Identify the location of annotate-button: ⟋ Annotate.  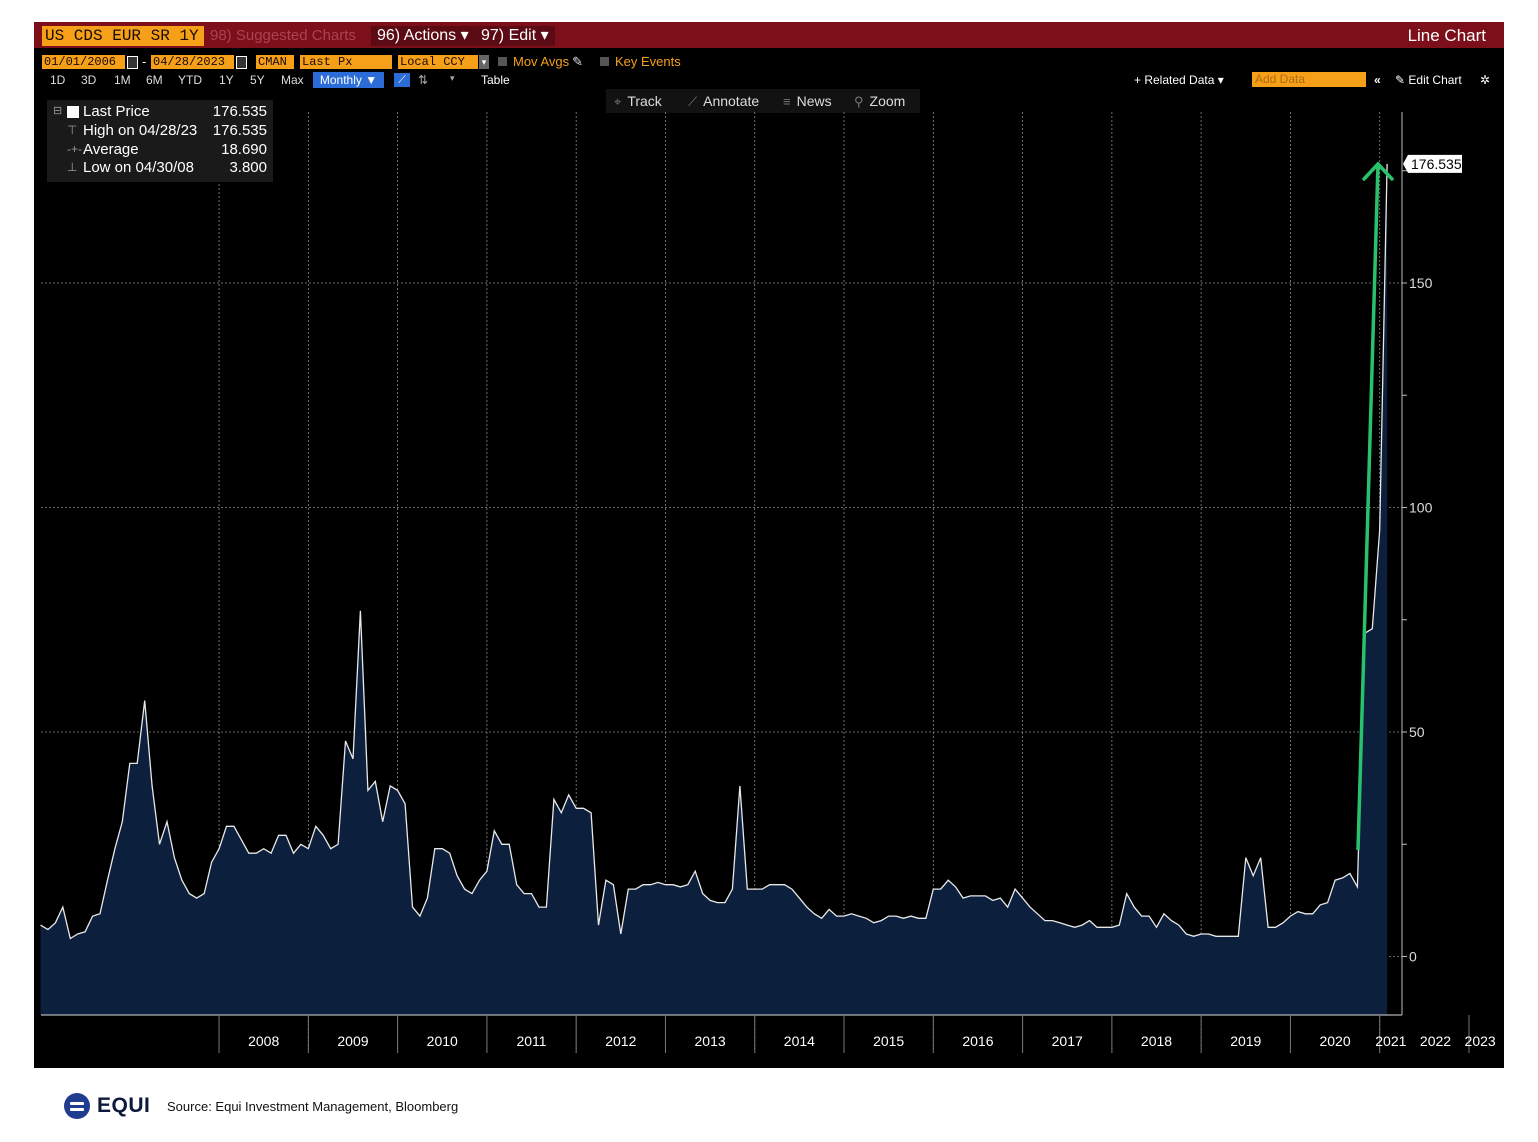
(723, 101).